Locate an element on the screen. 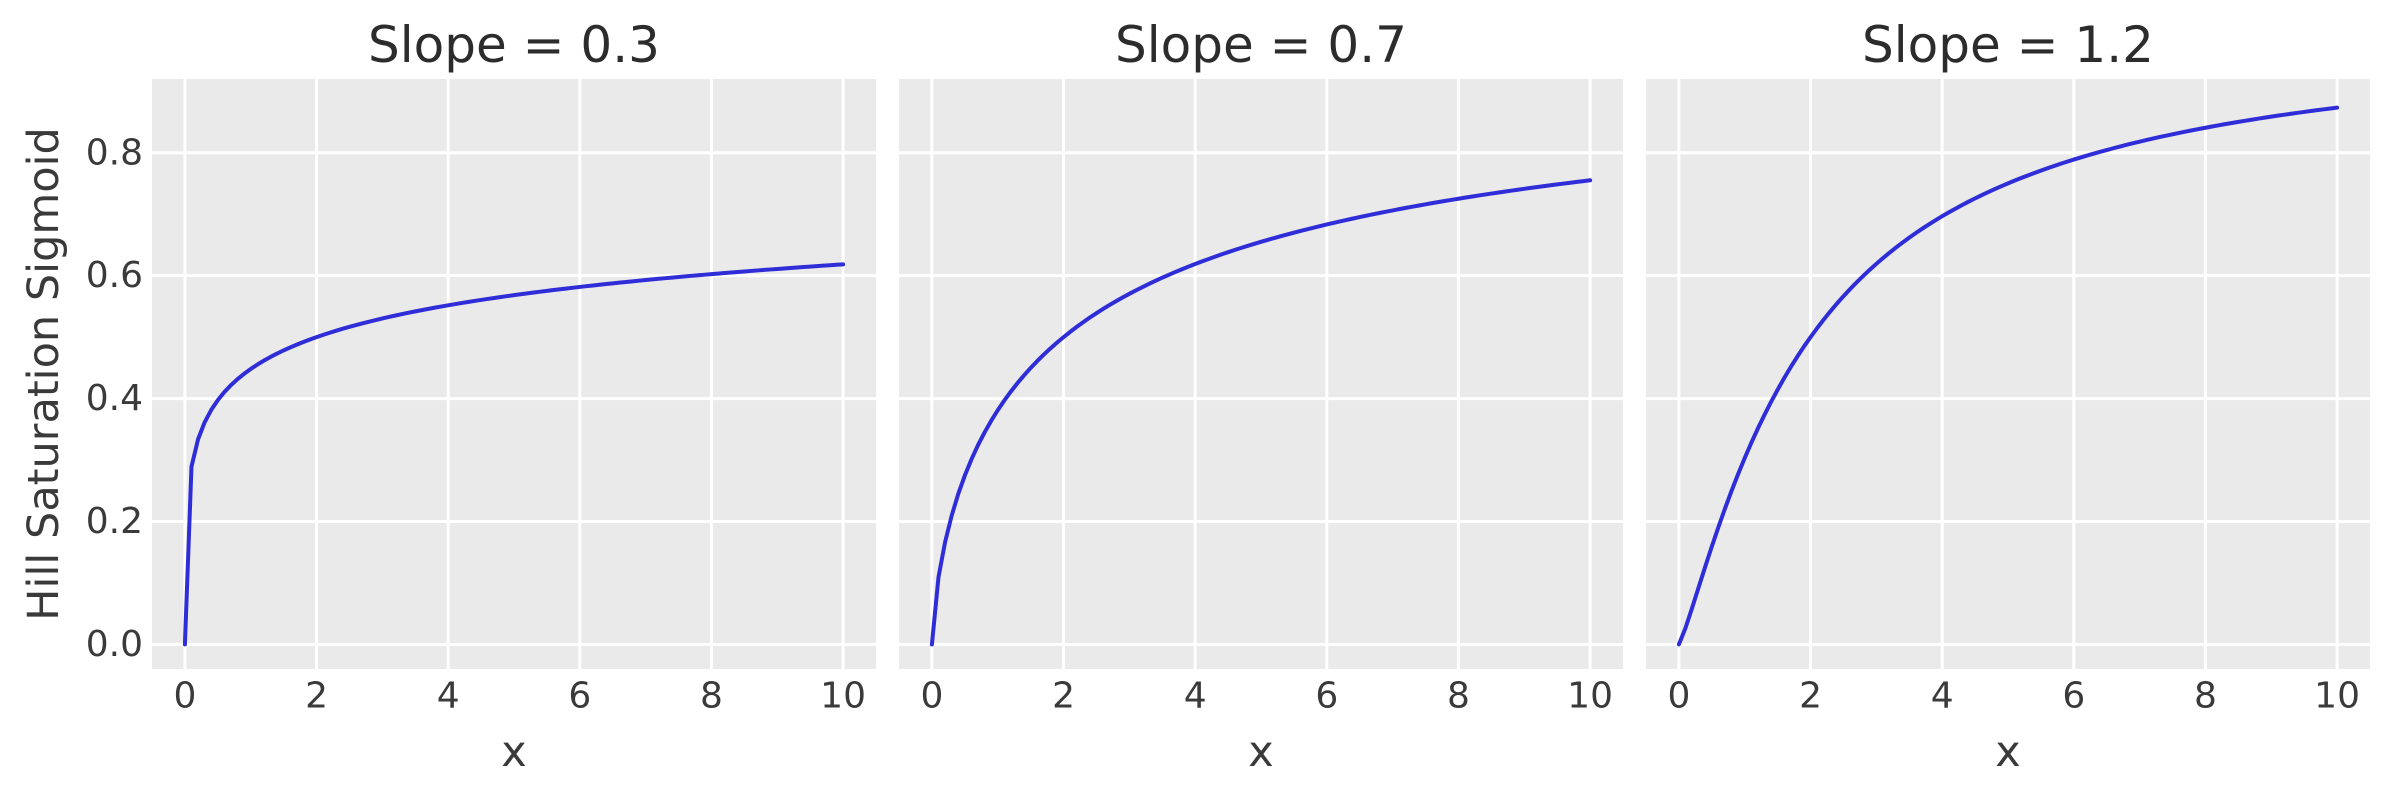  y-axis: 0.0 0.2 0.4 0.6 0.8 Hill Saturation Sigmoid is located at coordinates (81, 396).